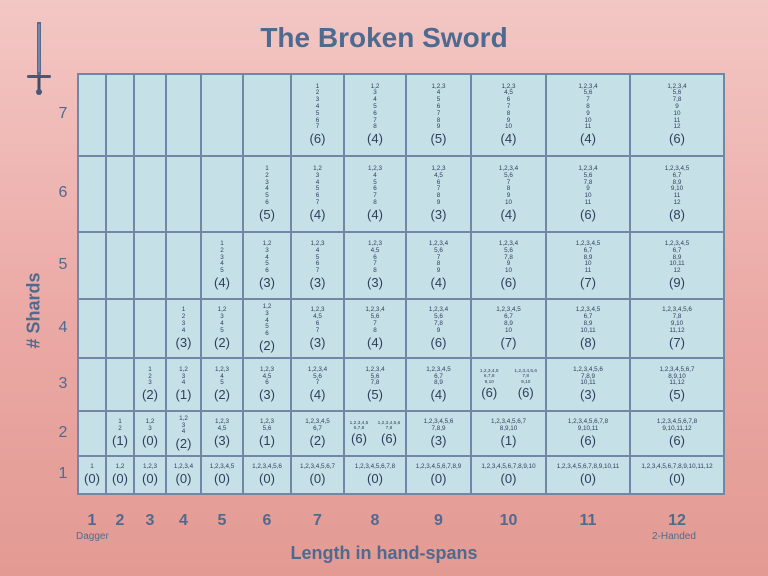 The width and height of the screenshot is (768, 576). What do you see at coordinates (438, 194) in the screenshot?
I see `grid-cell: 1,2,3 4,5 6 7 8 9 (3)` at bounding box center [438, 194].